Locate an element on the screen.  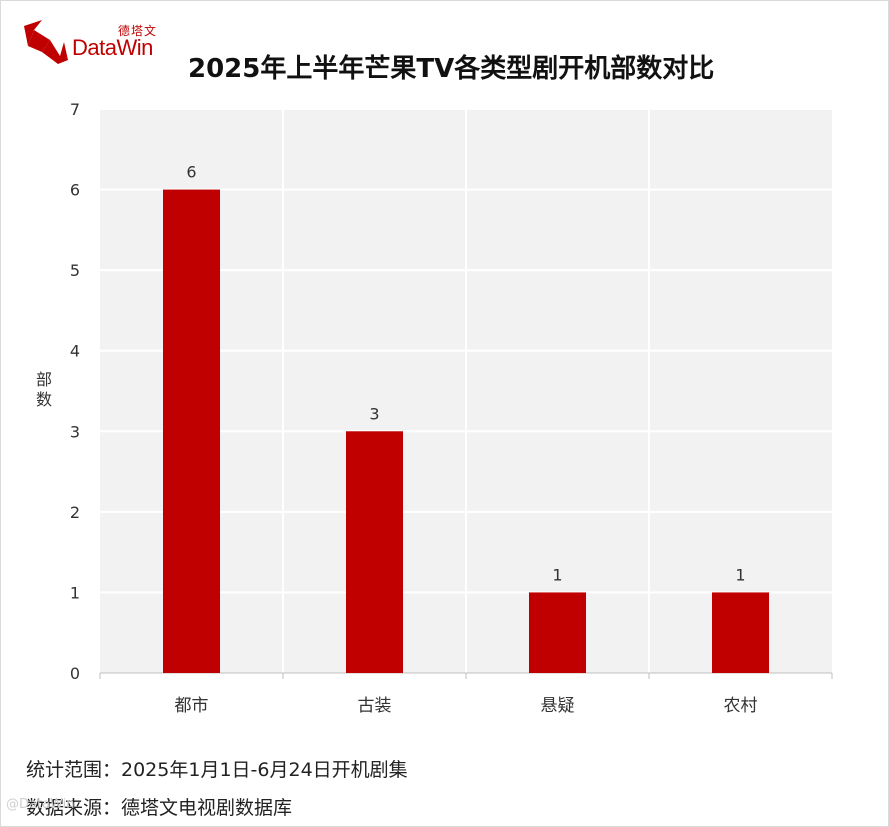
y-tick-label: 0 is located at coordinates (75, 673).